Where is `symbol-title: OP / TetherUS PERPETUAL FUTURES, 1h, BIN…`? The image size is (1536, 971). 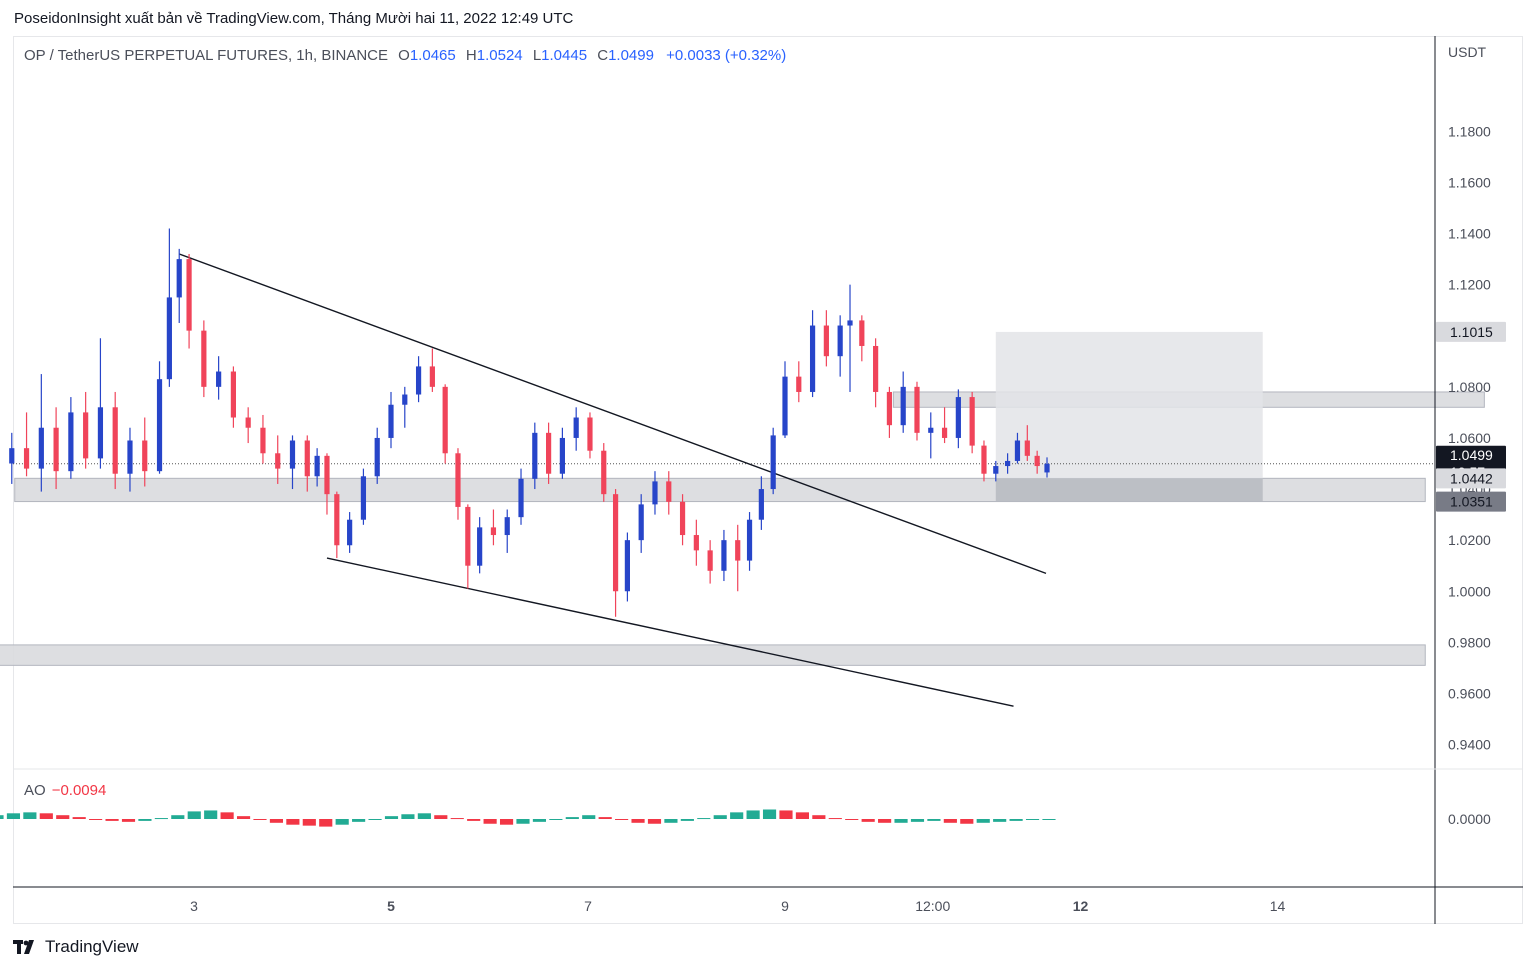 symbol-title: OP / TetherUS PERPETUAL FUTURES, 1h, BIN… is located at coordinates (206, 55).